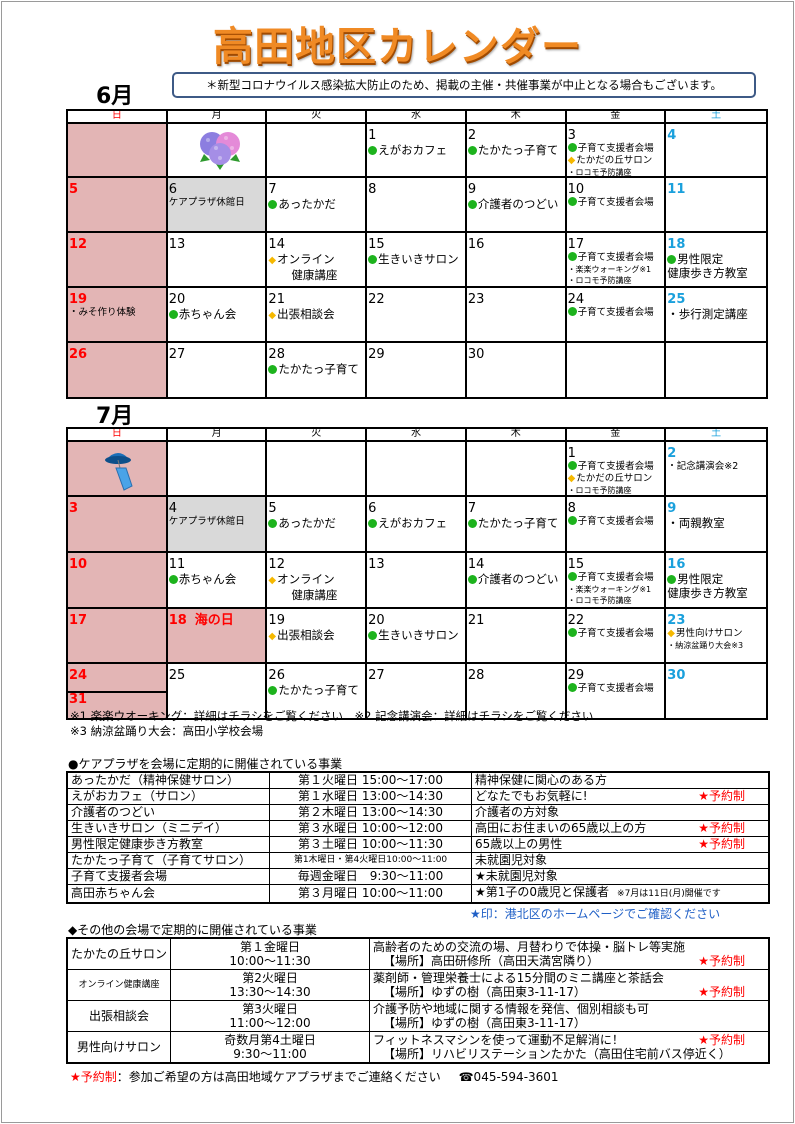 The width and height of the screenshot is (795, 1124). I want to click on day-cell: 11 赤ちゃん会, so click(218, 580).